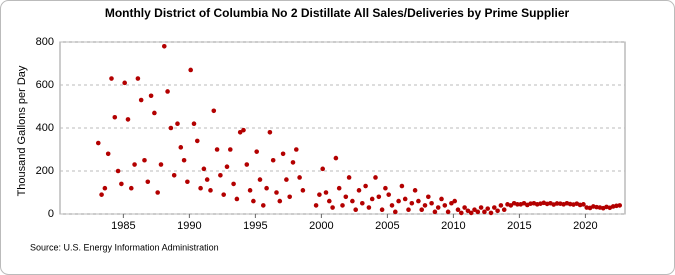  What do you see at coordinates (453, 226) in the screenshot?
I see `x-tick-label: 2010` at bounding box center [453, 226].